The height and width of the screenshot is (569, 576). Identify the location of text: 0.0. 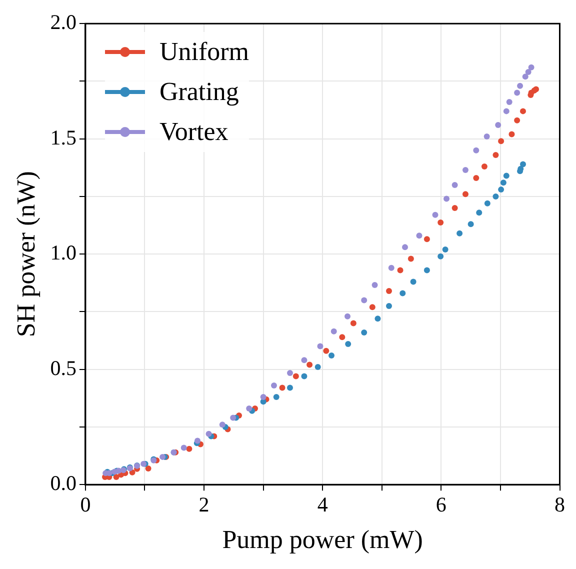
(63, 483).